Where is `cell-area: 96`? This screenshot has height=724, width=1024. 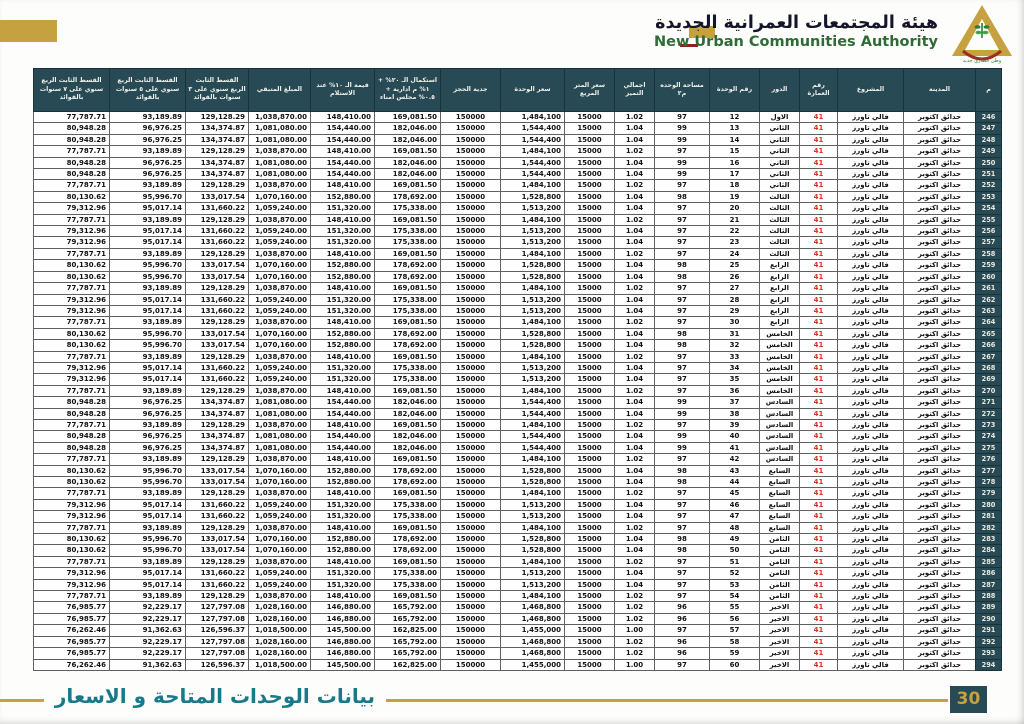 cell-area: 96 is located at coordinates (682, 642).